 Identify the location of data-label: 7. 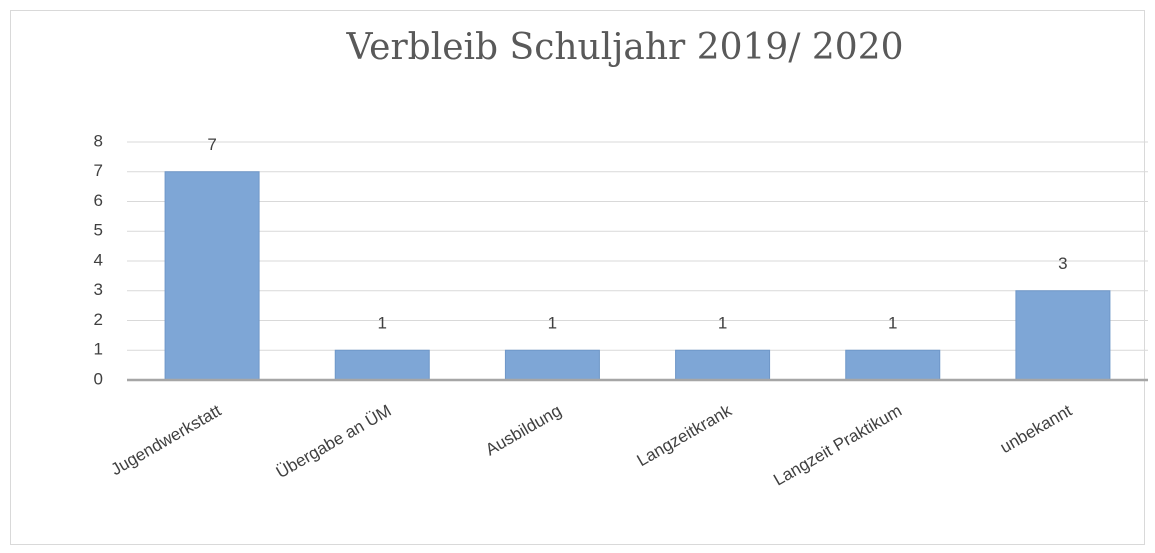
(211, 144).